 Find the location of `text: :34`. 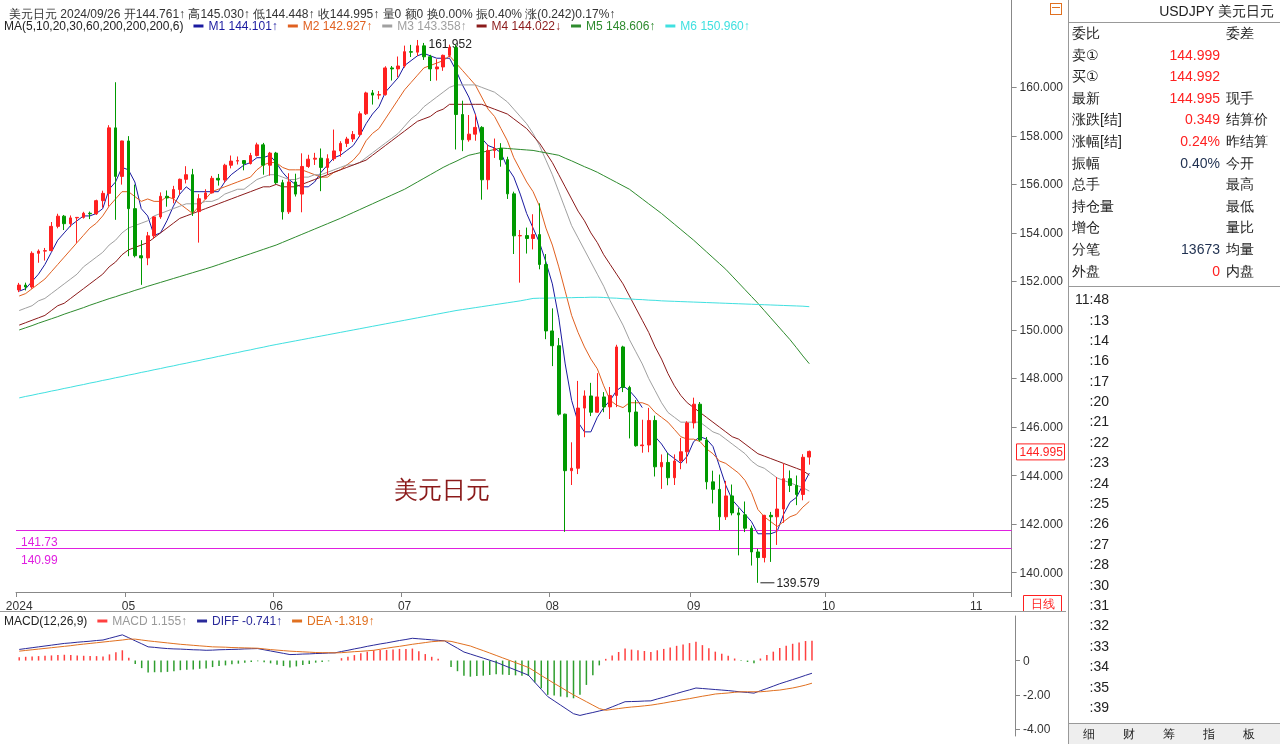

text: :34 is located at coordinates (1098, 667).